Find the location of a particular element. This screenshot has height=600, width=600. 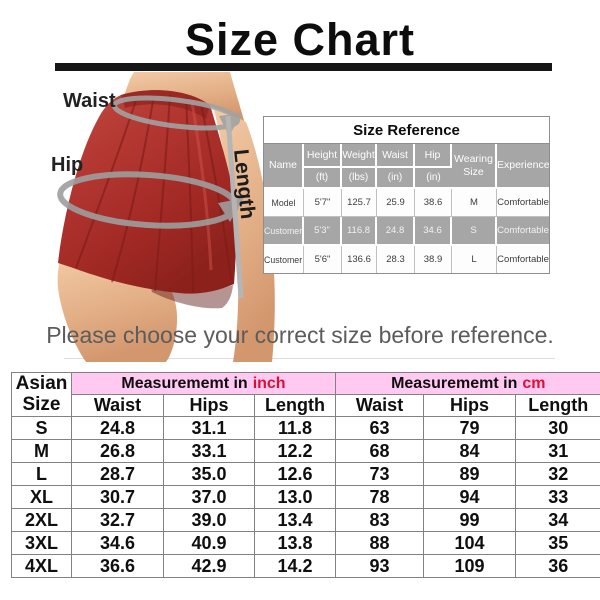

hip-annotation-label: Hip is located at coordinates (67, 165).